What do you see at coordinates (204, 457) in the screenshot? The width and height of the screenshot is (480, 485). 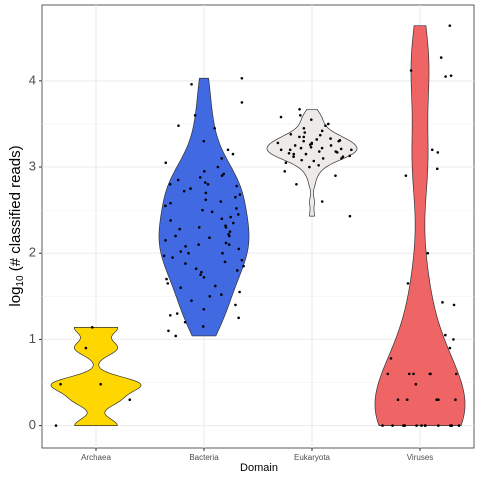 I see `x-tick-label: Bacteria` at bounding box center [204, 457].